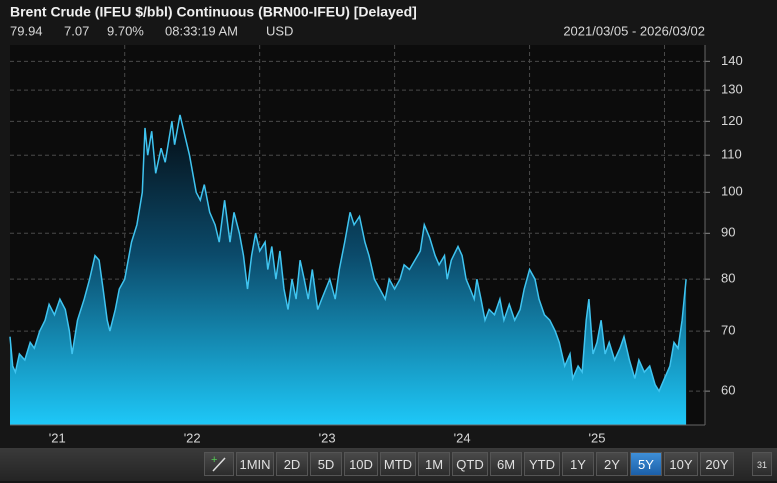 The width and height of the screenshot is (777, 483). What do you see at coordinates (728, 278) in the screenshot?
I see `y-tick-label: 80` at bounding box center [728, 278].